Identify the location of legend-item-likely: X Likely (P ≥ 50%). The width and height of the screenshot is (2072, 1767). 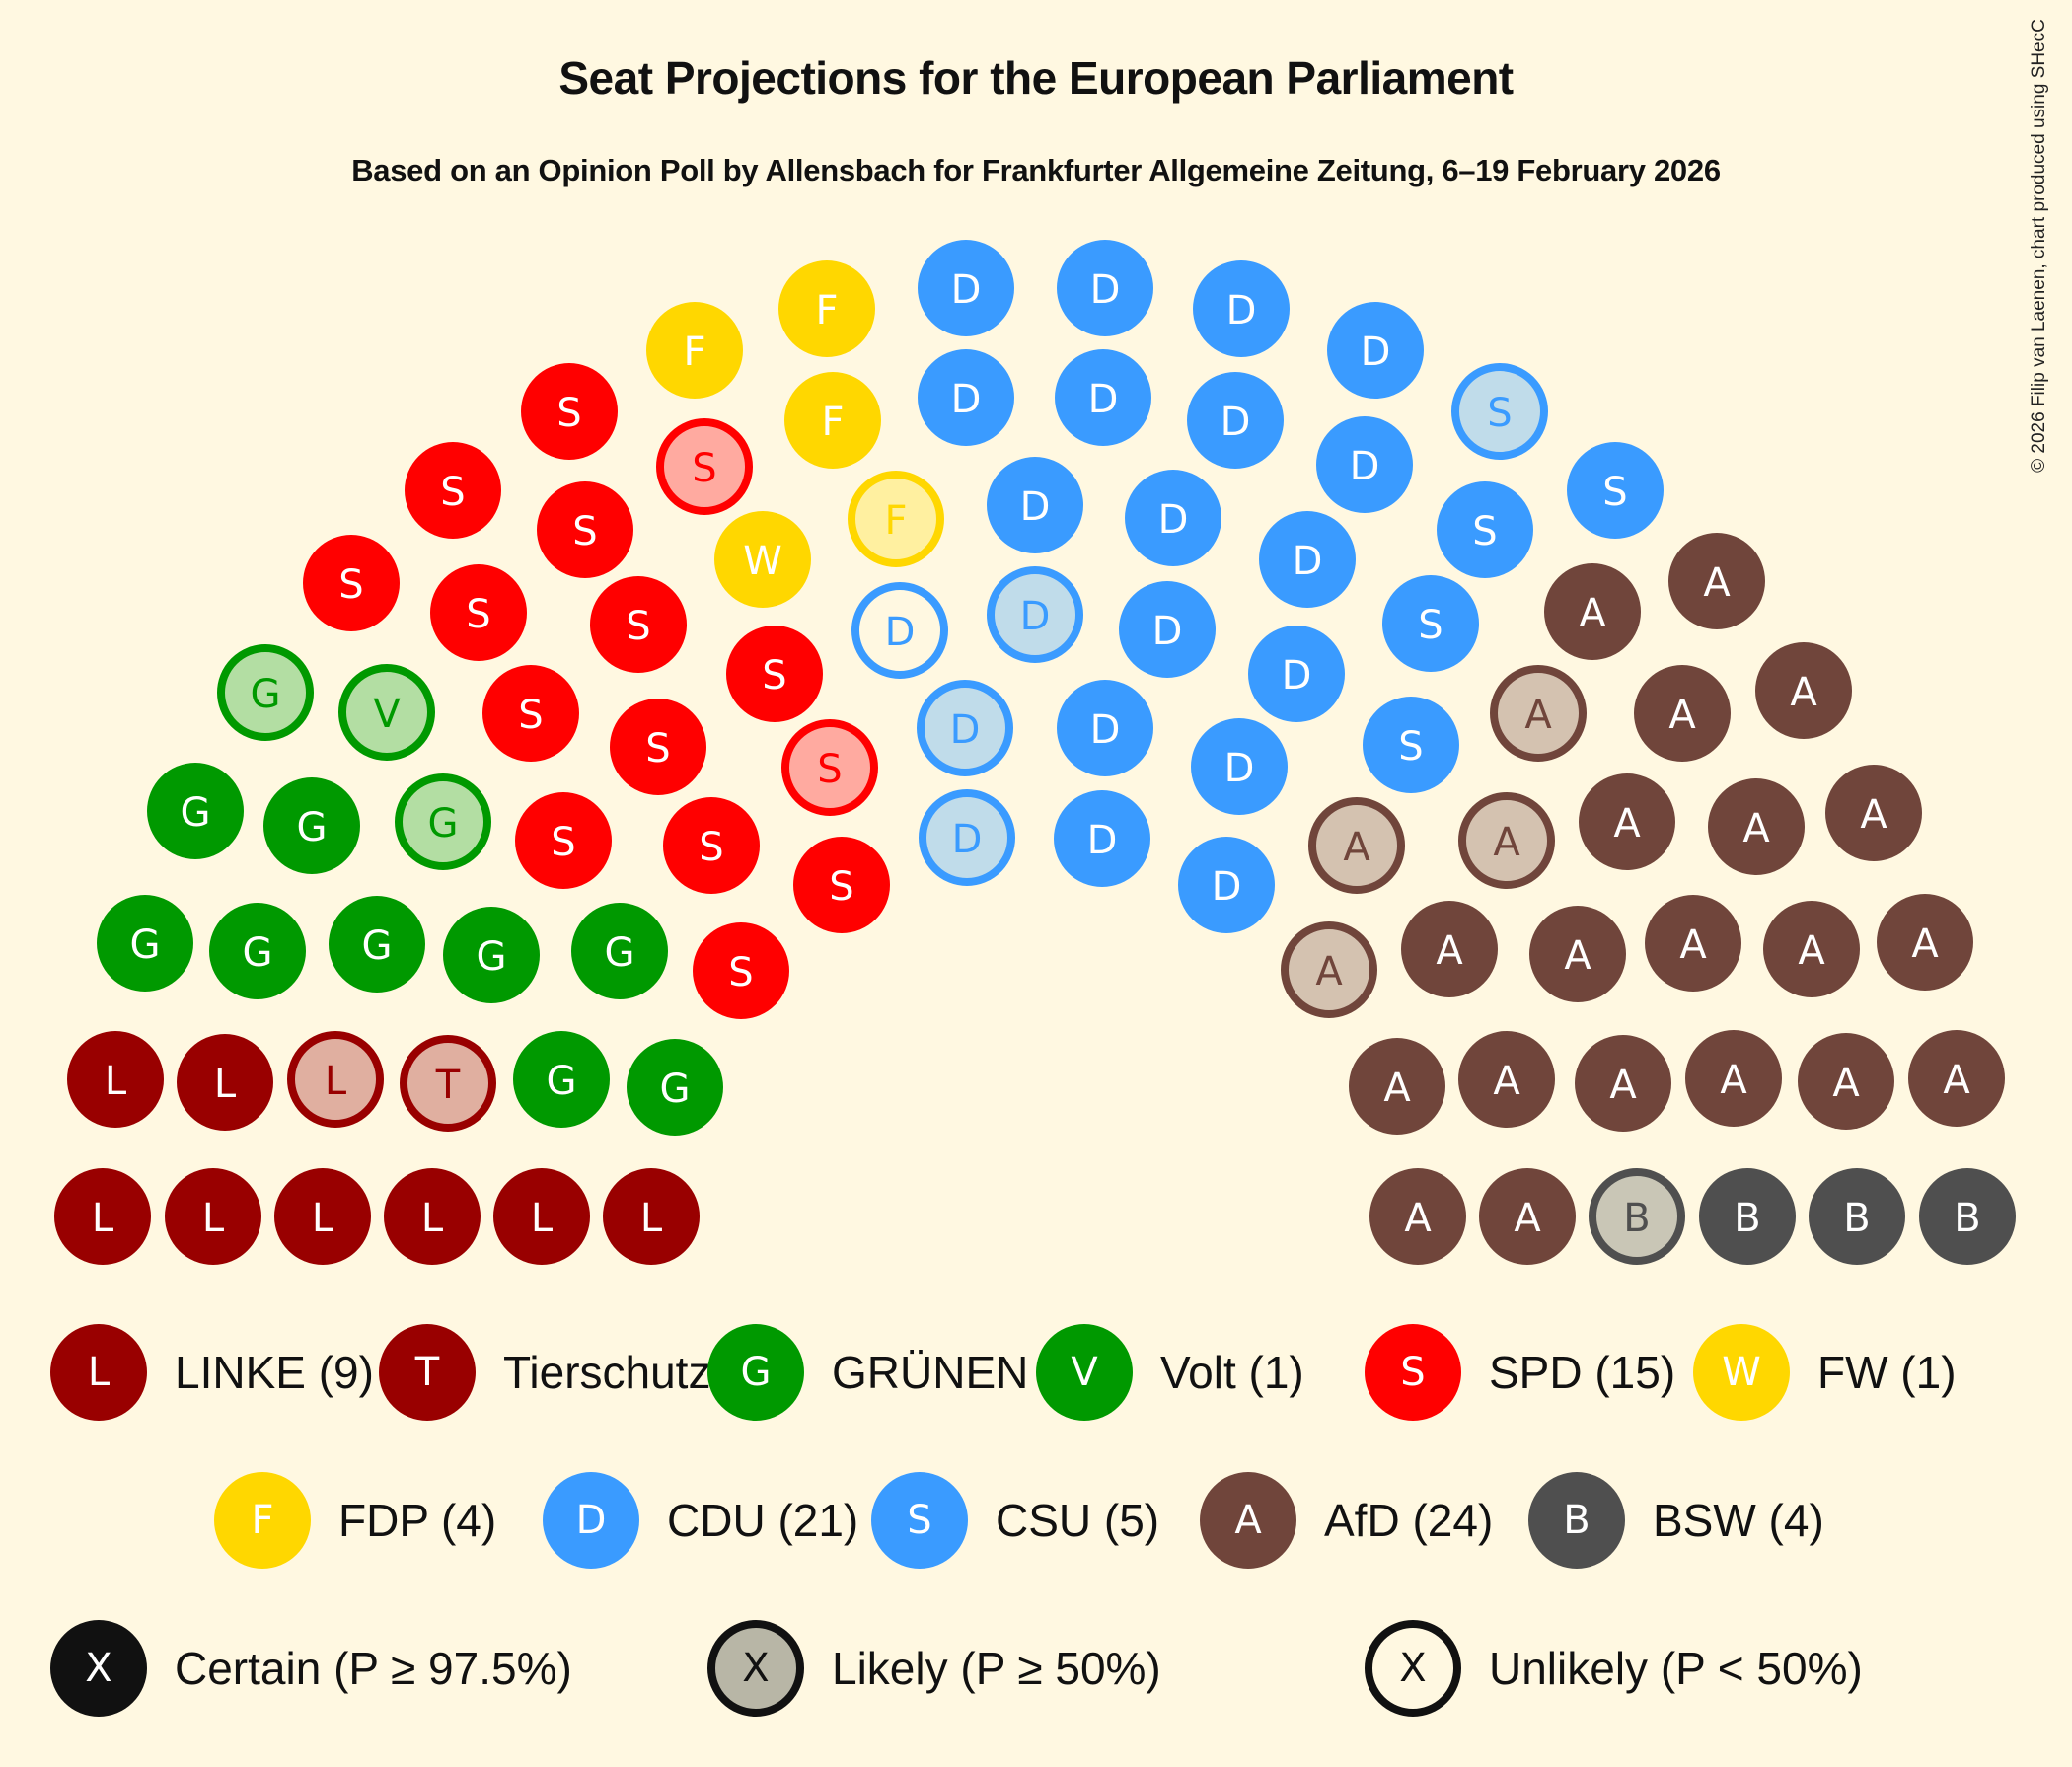
(934, 1668).